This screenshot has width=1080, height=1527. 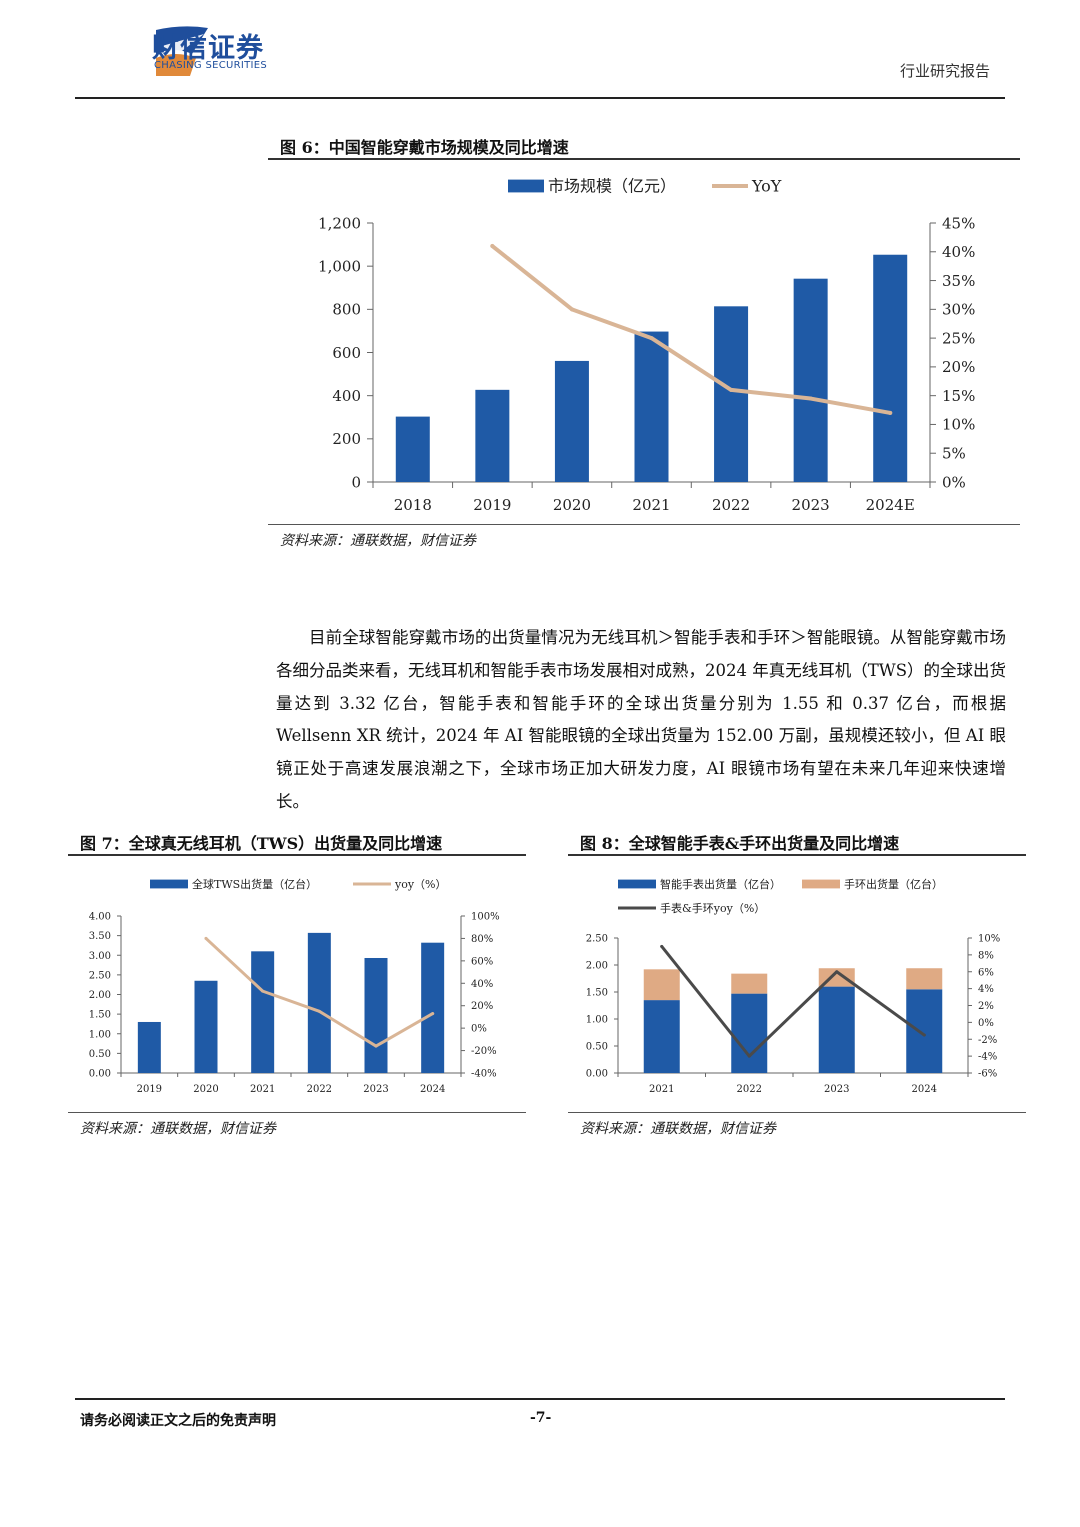 I want to click on fig7-y-left-tick-label: 1.00, so click(x=100, y=1034).